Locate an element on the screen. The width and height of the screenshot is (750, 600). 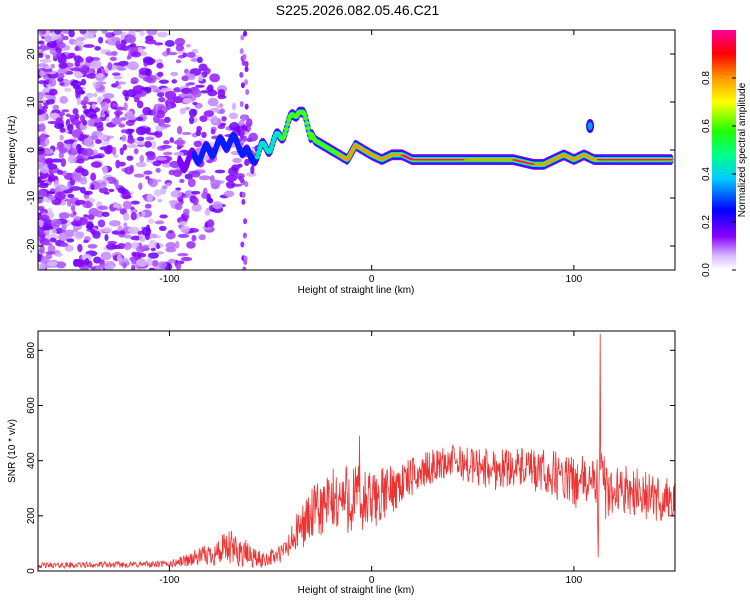
y-tick-label: 200 is located at coordinates (31, 515).